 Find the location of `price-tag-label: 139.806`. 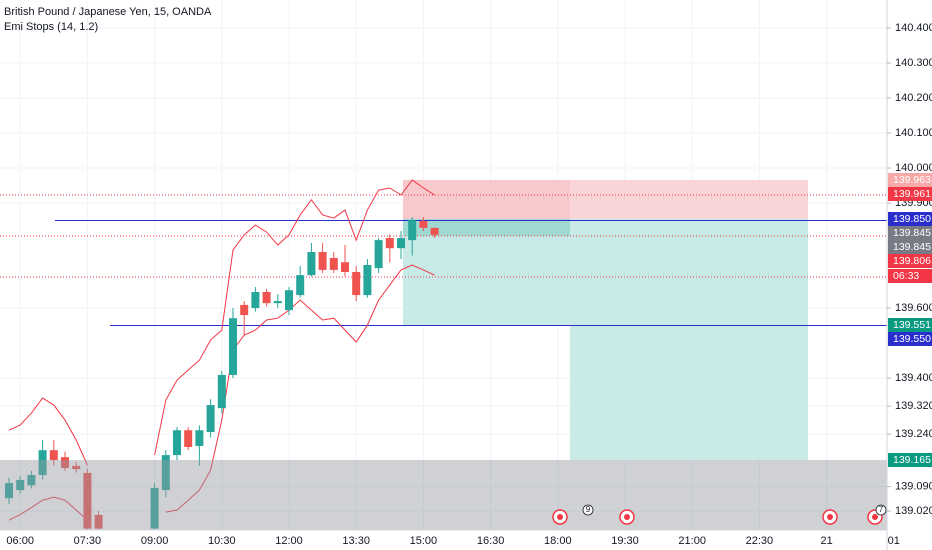

price-tag-label: 139.806 is located at coordinates (912, 261).